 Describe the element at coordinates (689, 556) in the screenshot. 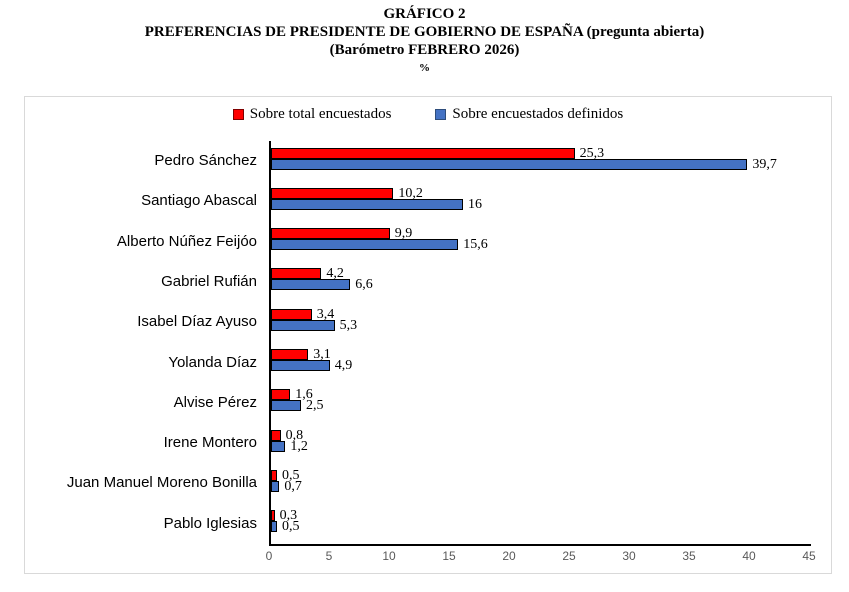

I see `x-axis-tick: 35` at that location.